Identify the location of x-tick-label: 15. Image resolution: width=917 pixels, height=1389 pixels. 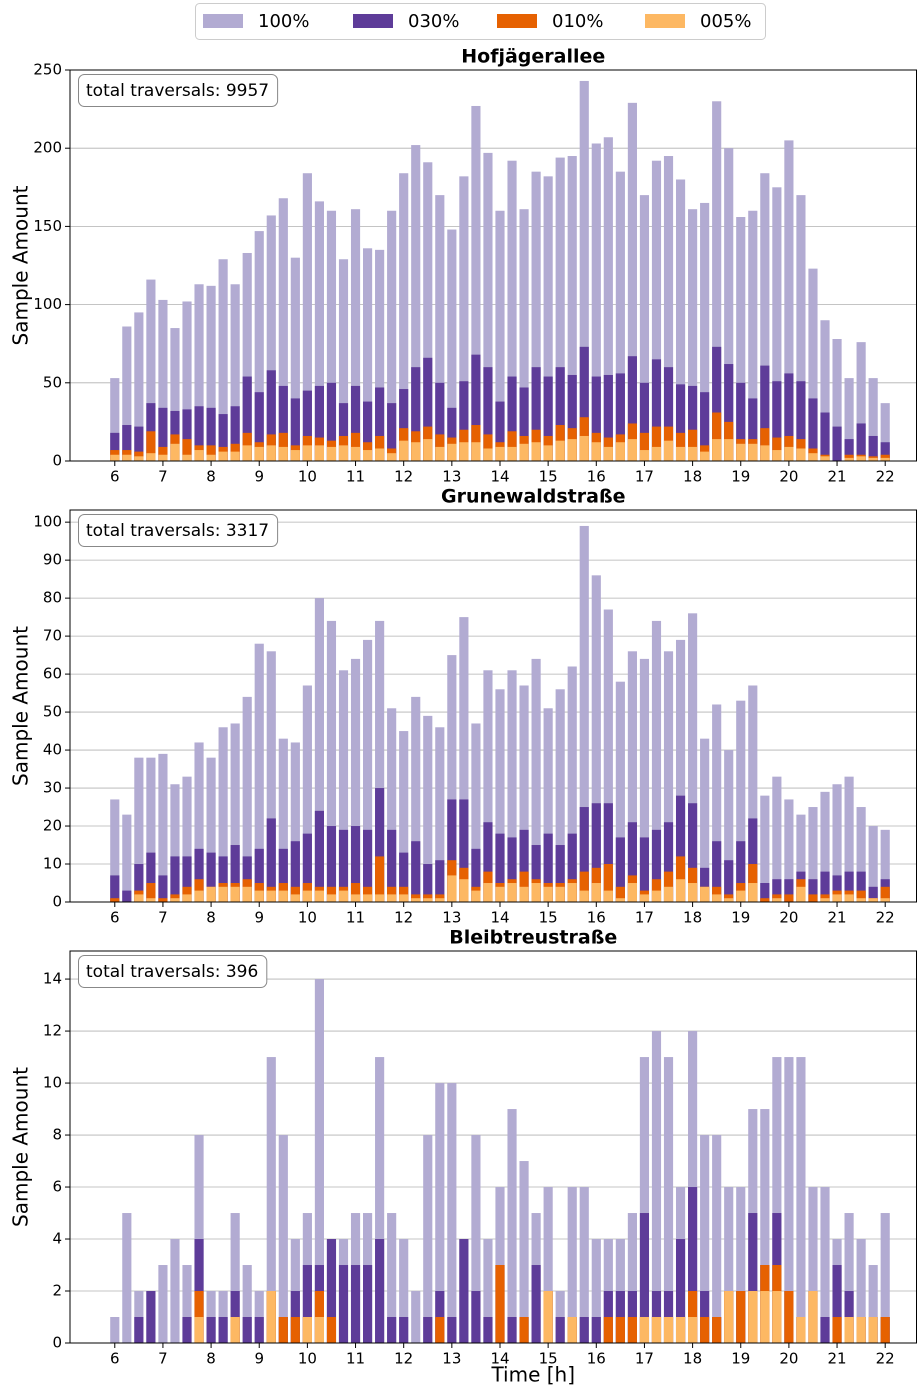
(548, 1359).